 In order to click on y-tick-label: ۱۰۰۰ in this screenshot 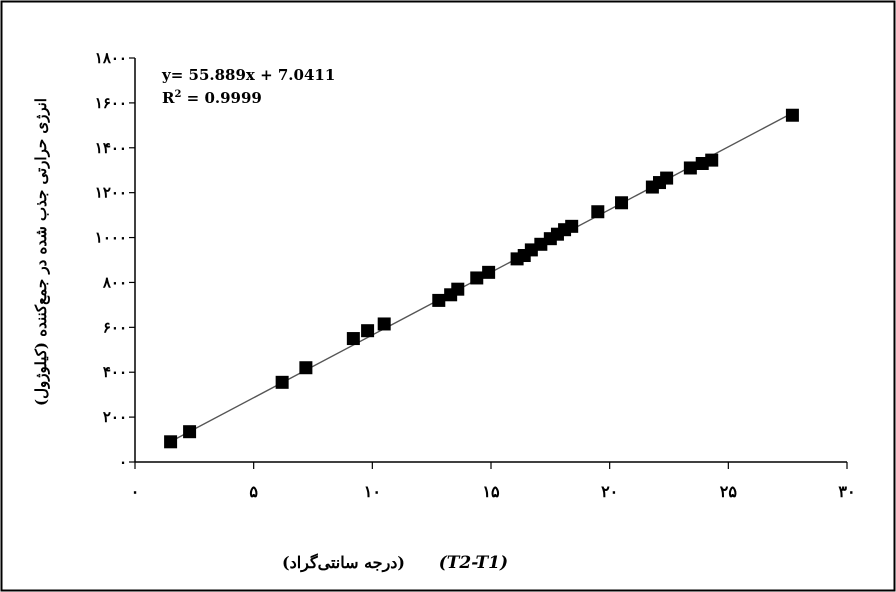, I will do `click(111, 238)`.